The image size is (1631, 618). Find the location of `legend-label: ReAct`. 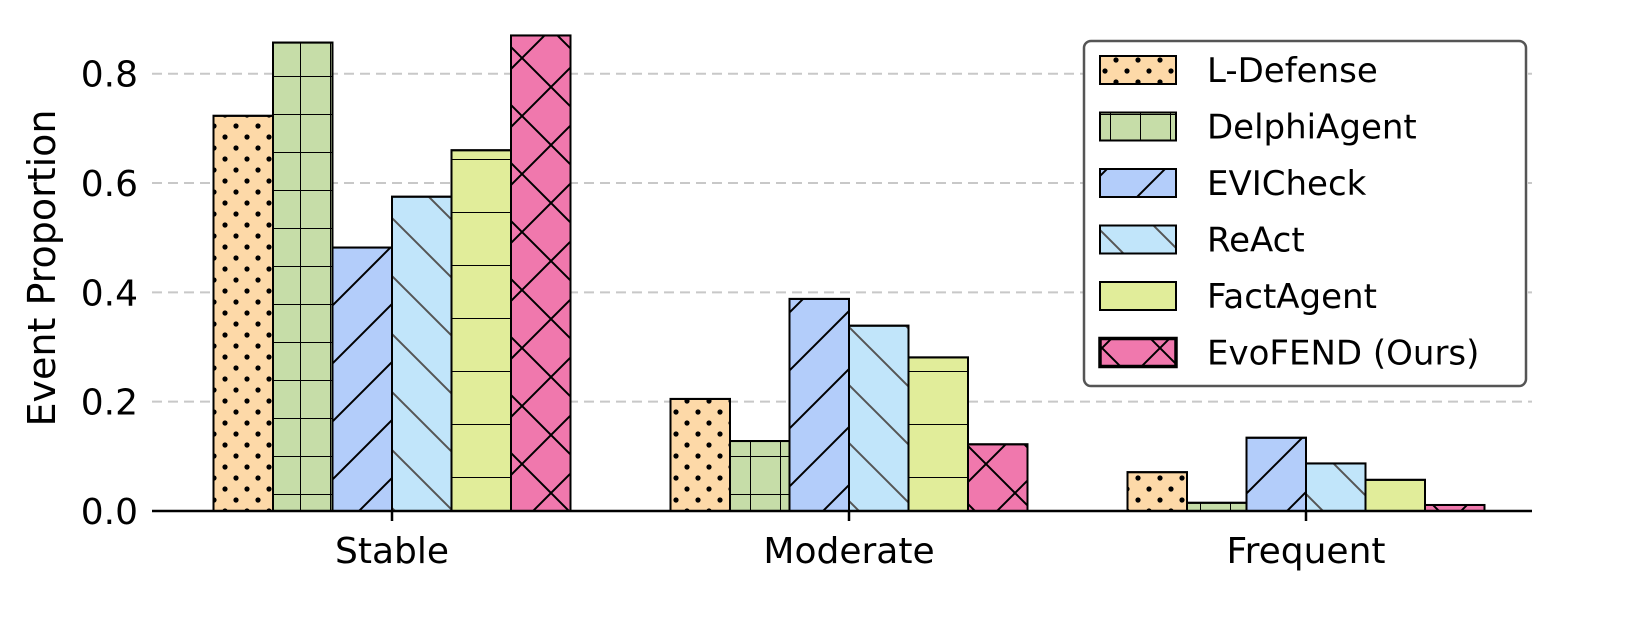

legend-label: ReAct is located at coordinates (1256, 241).